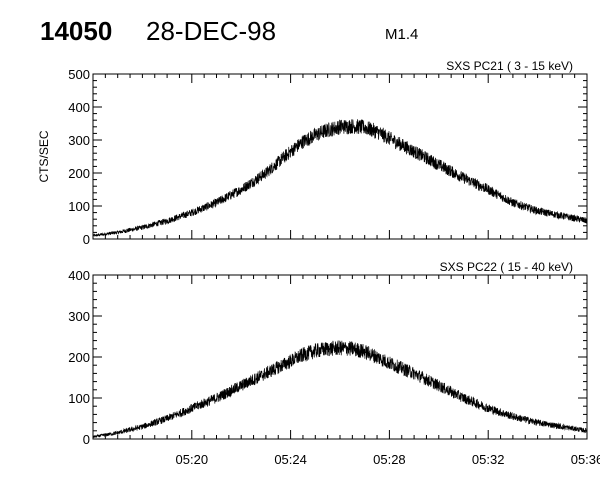 The height and width of the screenshot is (480, 600). I want to click on y-tick-label: 500, so click(79, 74).